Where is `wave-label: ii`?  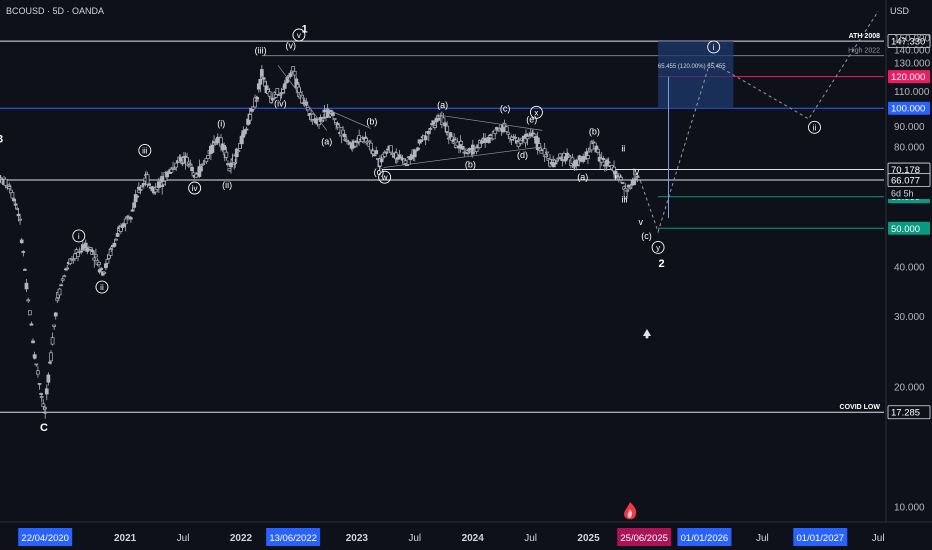 wave-label: ii is located at coordinates (623, 148).